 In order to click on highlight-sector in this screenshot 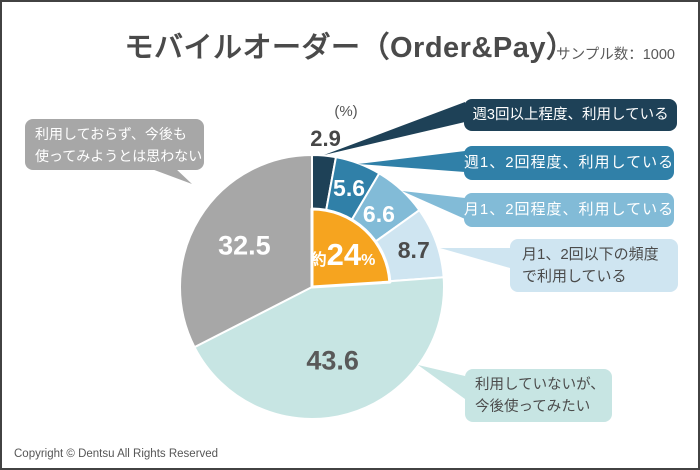, I will do `click(351, 248)`.